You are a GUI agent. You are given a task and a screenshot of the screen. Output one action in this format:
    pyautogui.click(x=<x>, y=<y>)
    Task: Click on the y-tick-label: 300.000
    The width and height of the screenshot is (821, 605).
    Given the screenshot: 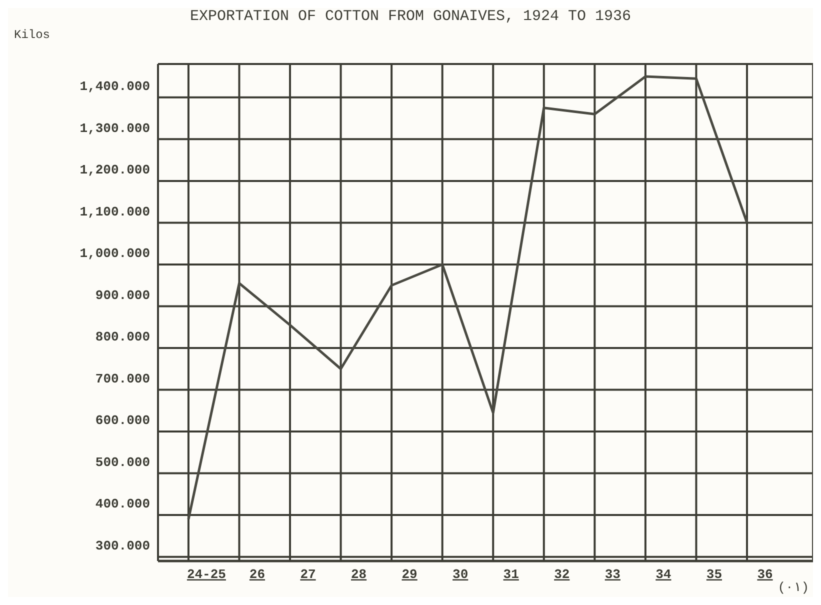 What is the action you would take?
    pyautogui.click(x=122, y=546)
    